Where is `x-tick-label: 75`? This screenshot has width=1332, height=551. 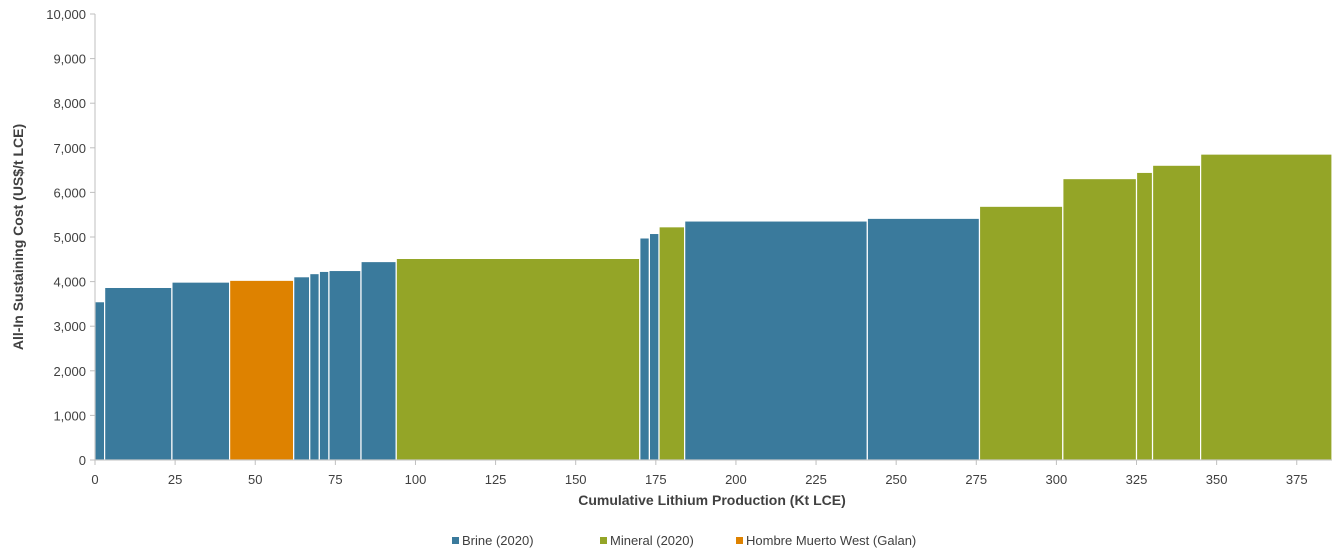
x-tick-label: 75 is located at coordinates (335, 479).